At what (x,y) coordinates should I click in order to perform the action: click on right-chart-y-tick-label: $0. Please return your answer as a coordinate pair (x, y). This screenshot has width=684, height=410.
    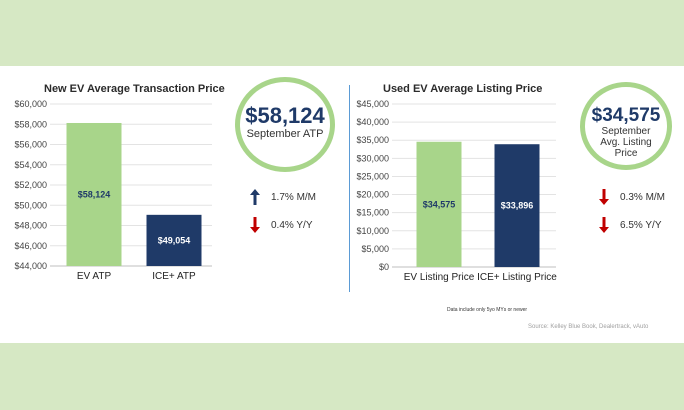
    Looking at the image, I should click on (384, 267).